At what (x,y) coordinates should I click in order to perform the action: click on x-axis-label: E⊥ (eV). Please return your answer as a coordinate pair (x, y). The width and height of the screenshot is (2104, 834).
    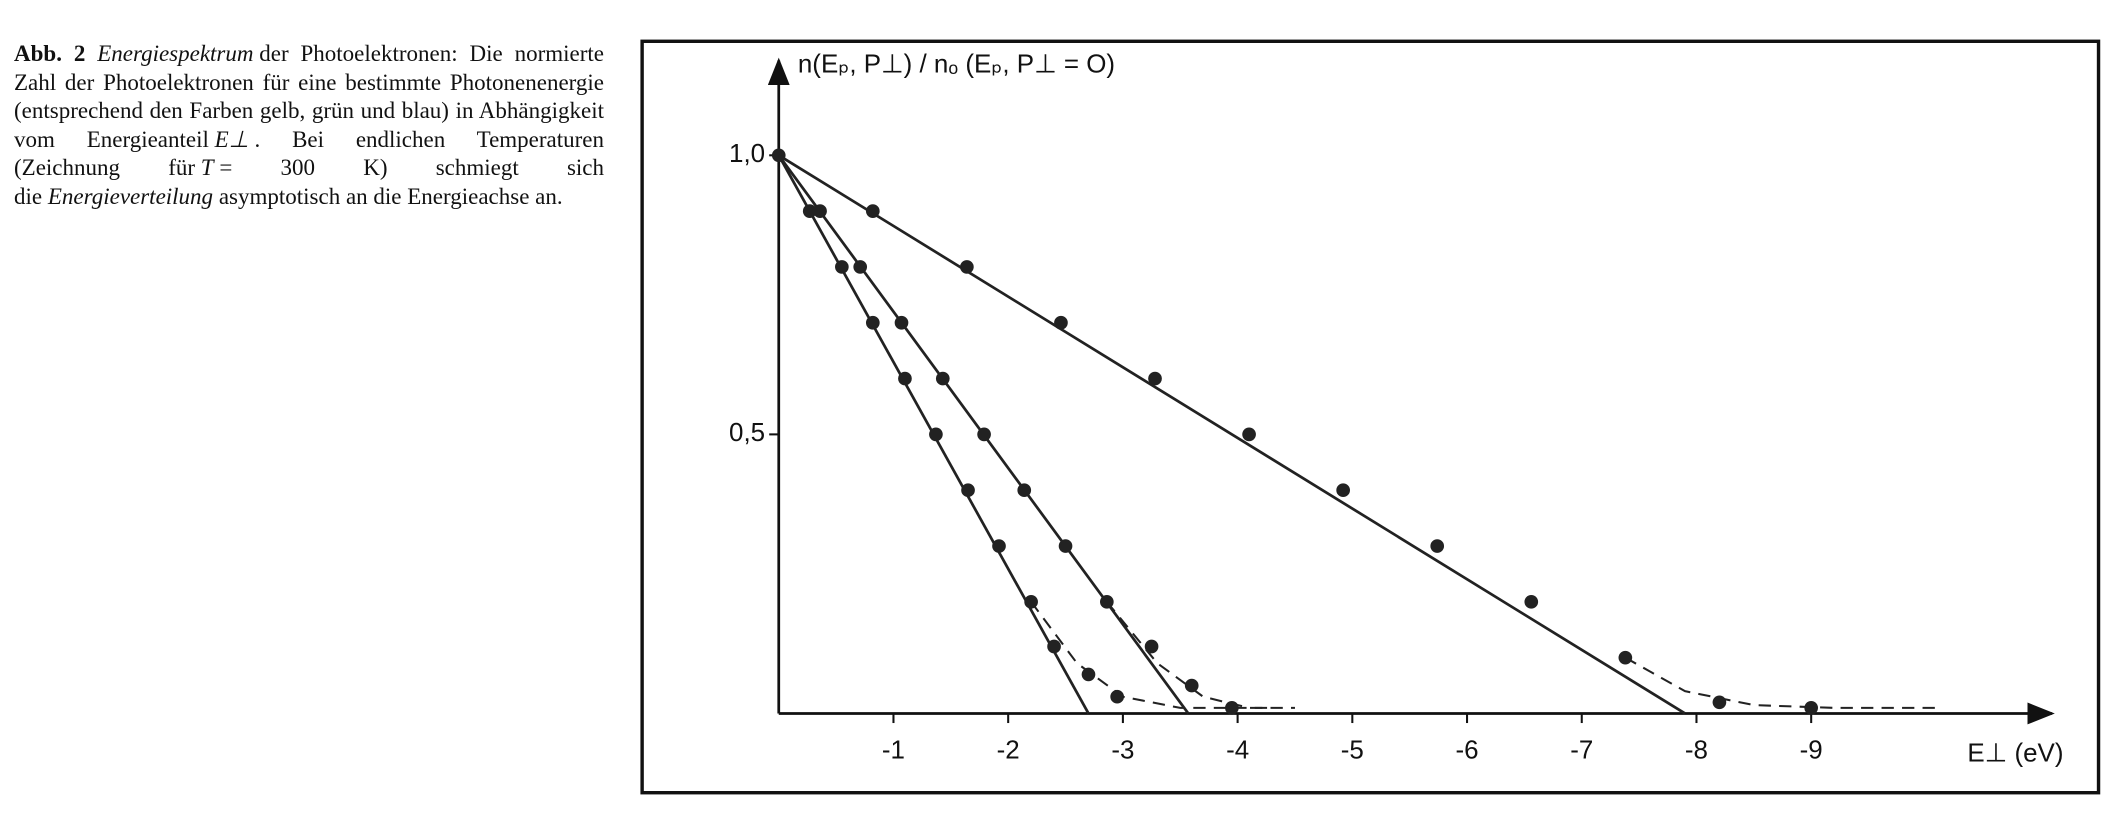
    Looking at the image, I should click on (2015, 753).